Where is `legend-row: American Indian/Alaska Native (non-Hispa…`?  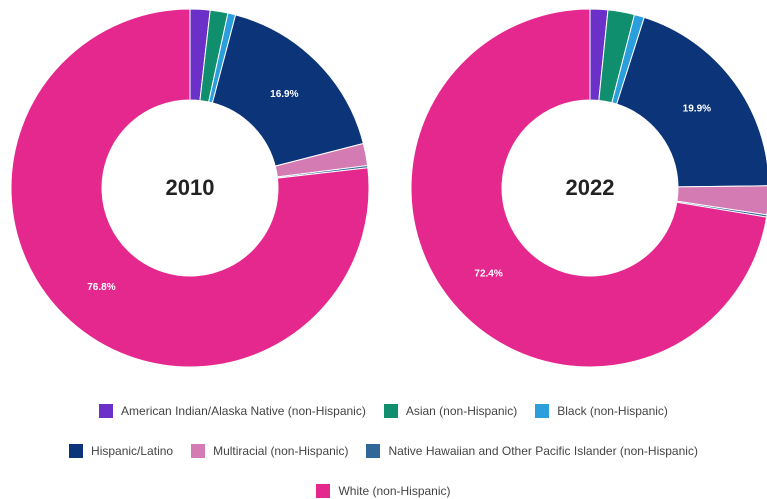 legend-row: American Indian/Alaska Native (non-Hispa… is located at coordinates (383, 411).